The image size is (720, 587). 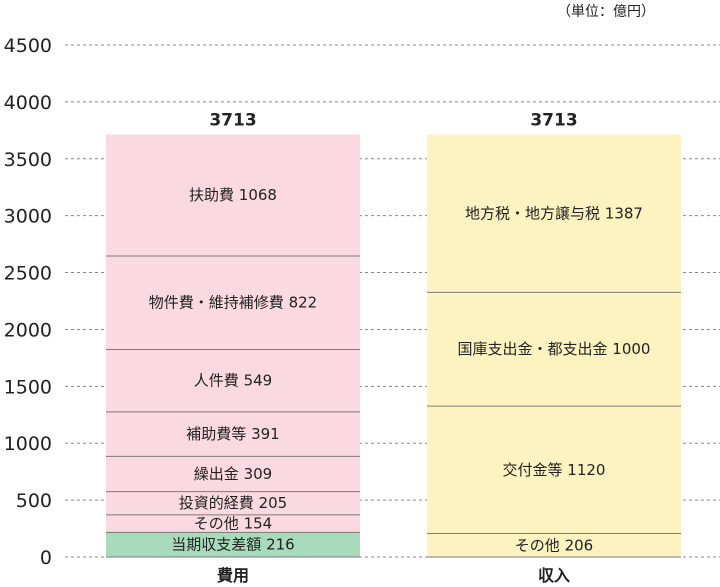 I want to click on segment-label: 繰出金 309, so click(x=233, y=474).